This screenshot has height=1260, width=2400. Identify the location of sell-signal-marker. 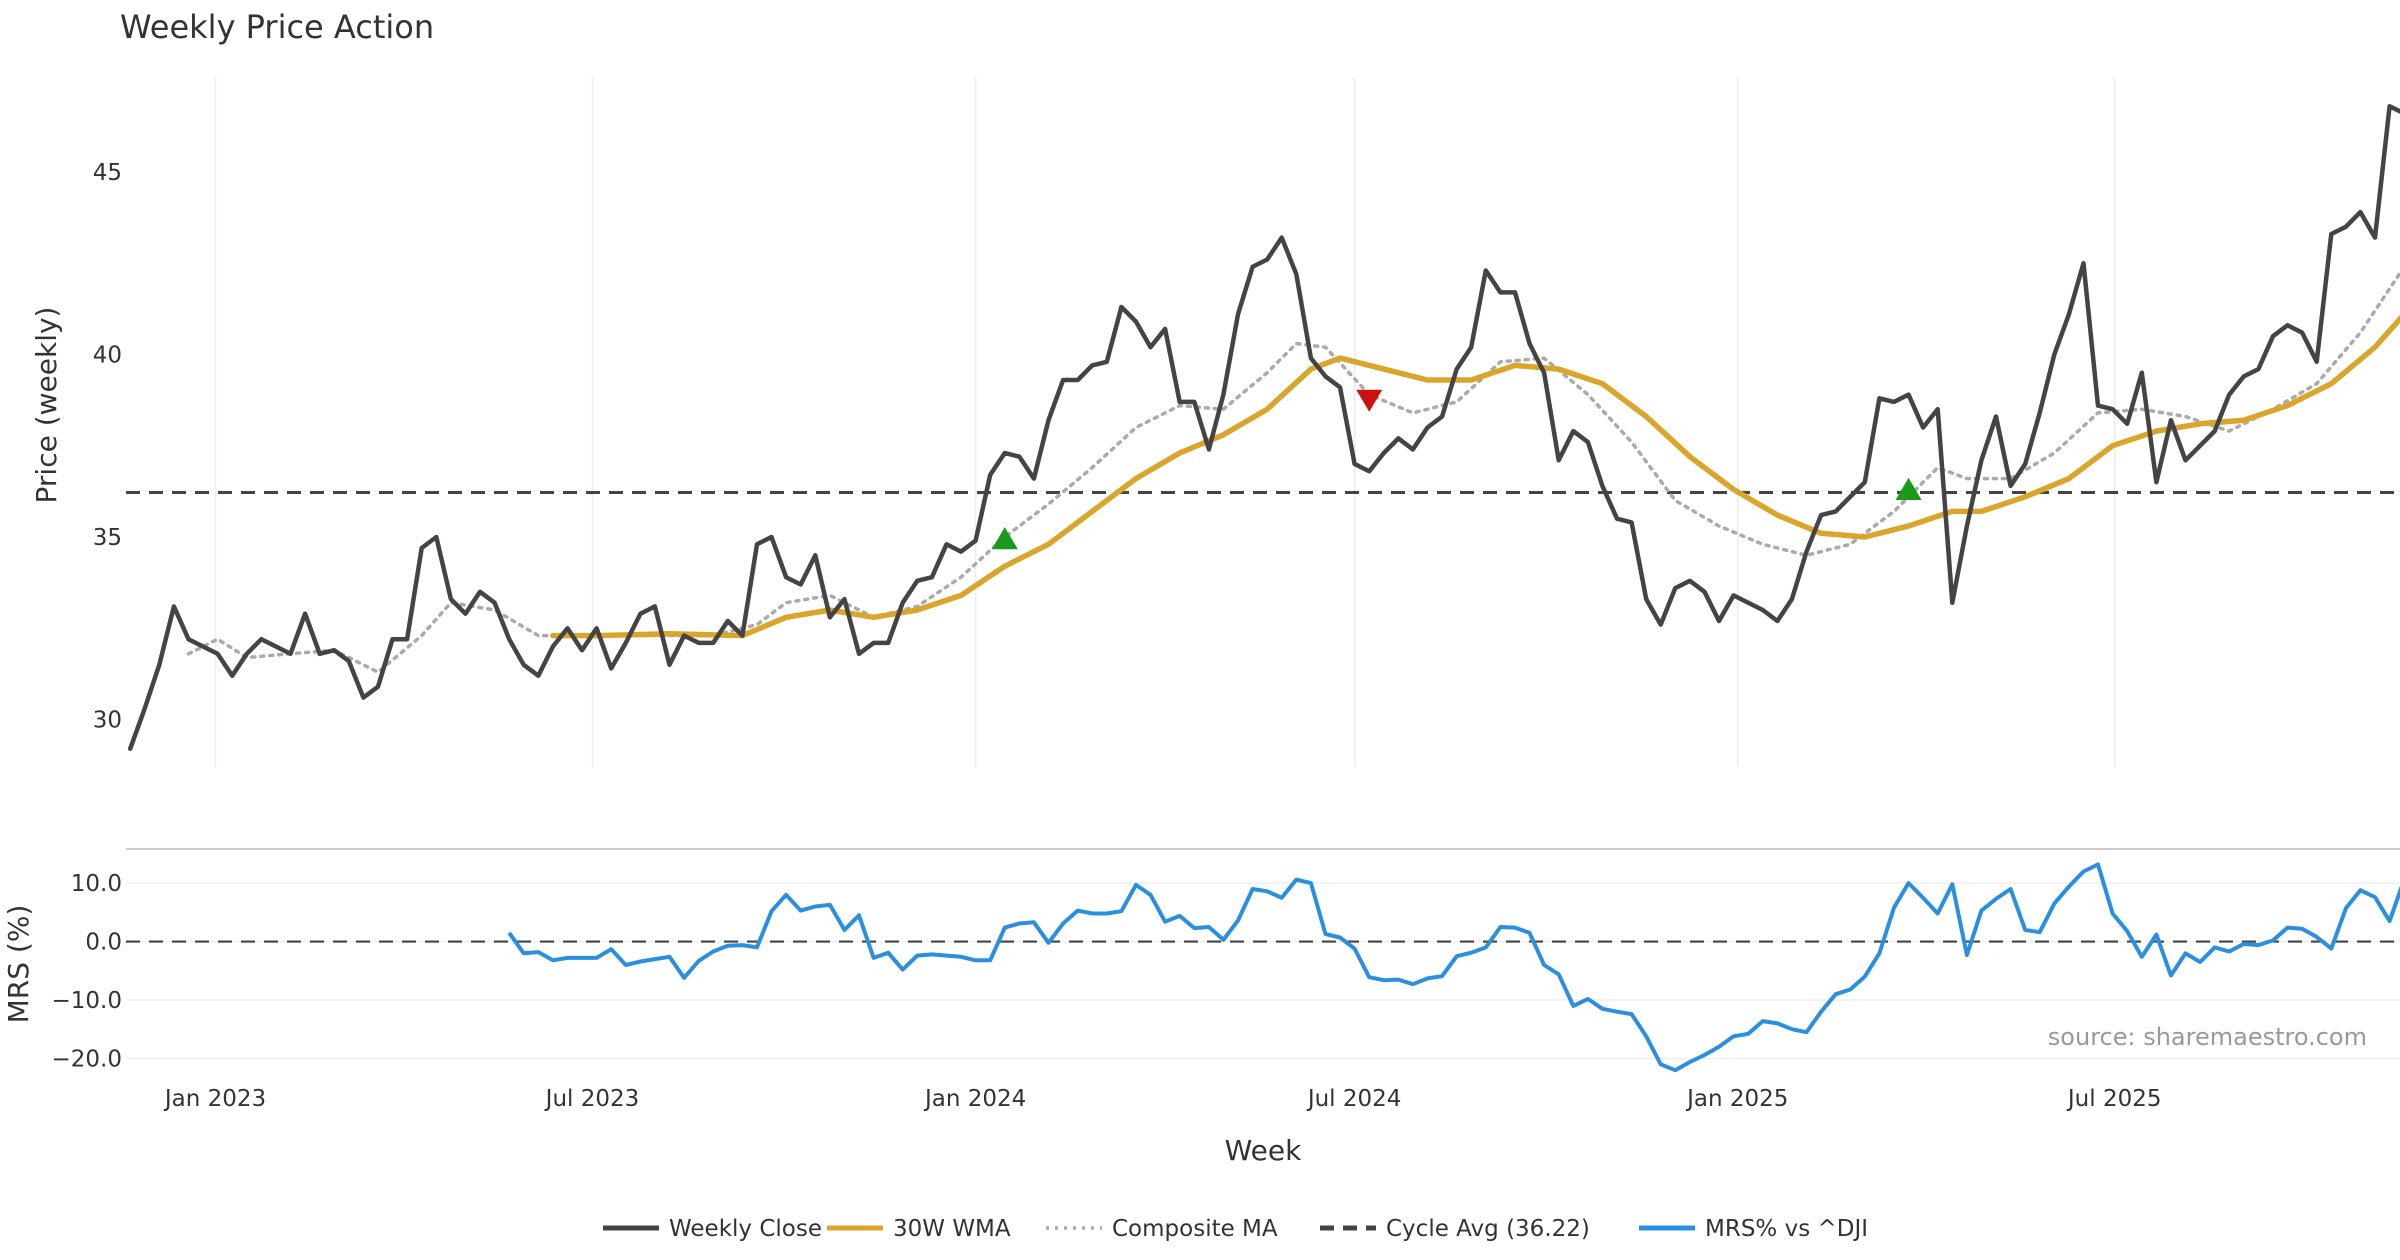
(1369, 400).